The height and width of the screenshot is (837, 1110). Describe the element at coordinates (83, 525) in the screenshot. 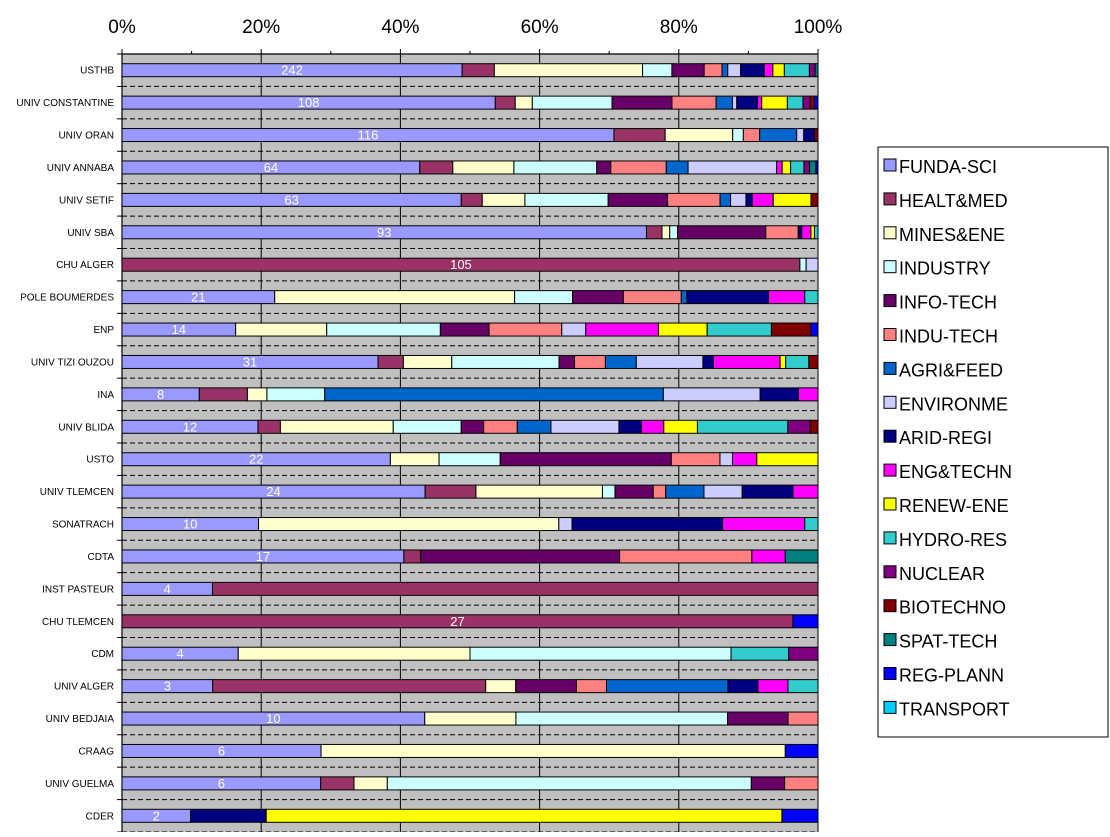

I see `category-label: SONATRACH` at that location.